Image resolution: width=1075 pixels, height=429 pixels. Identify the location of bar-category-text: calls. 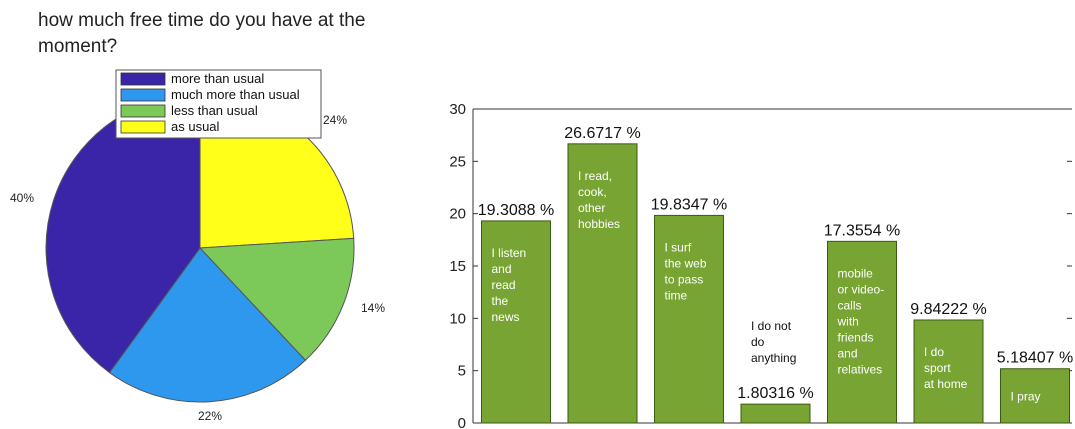
(850, 305).